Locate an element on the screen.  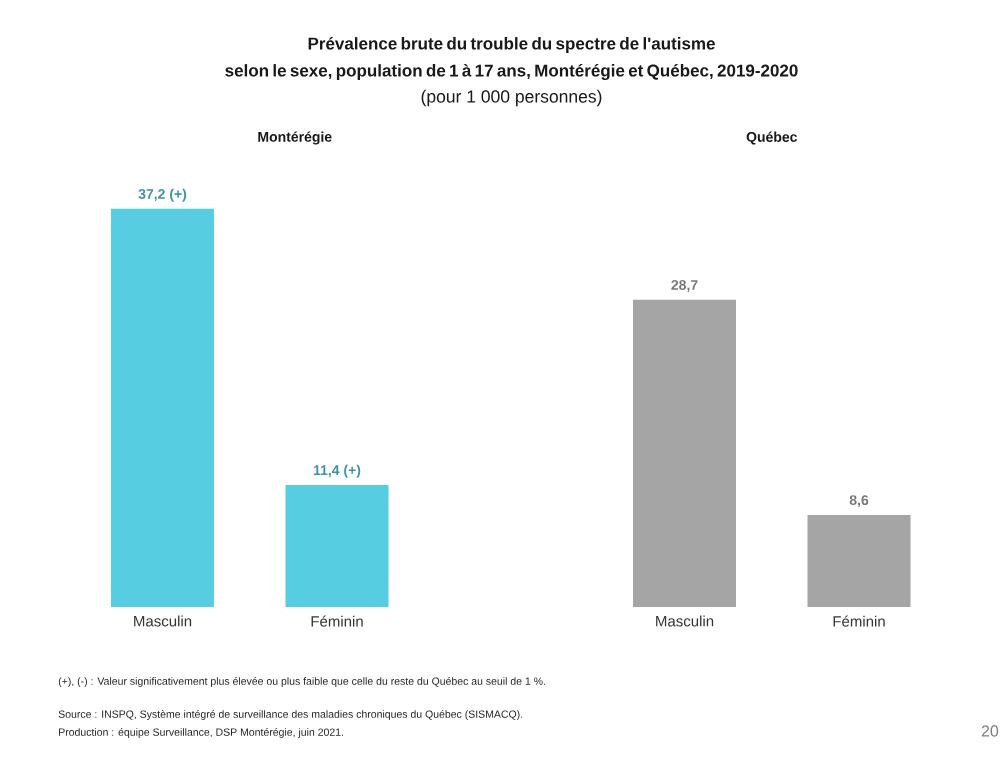
text: Prévalence brute du trouble du spectre de l'autisme selon le sexe, population de 1 à 17 ans, Montérégie et Québec, 2019-2020 is located at coordinates (511, 58).